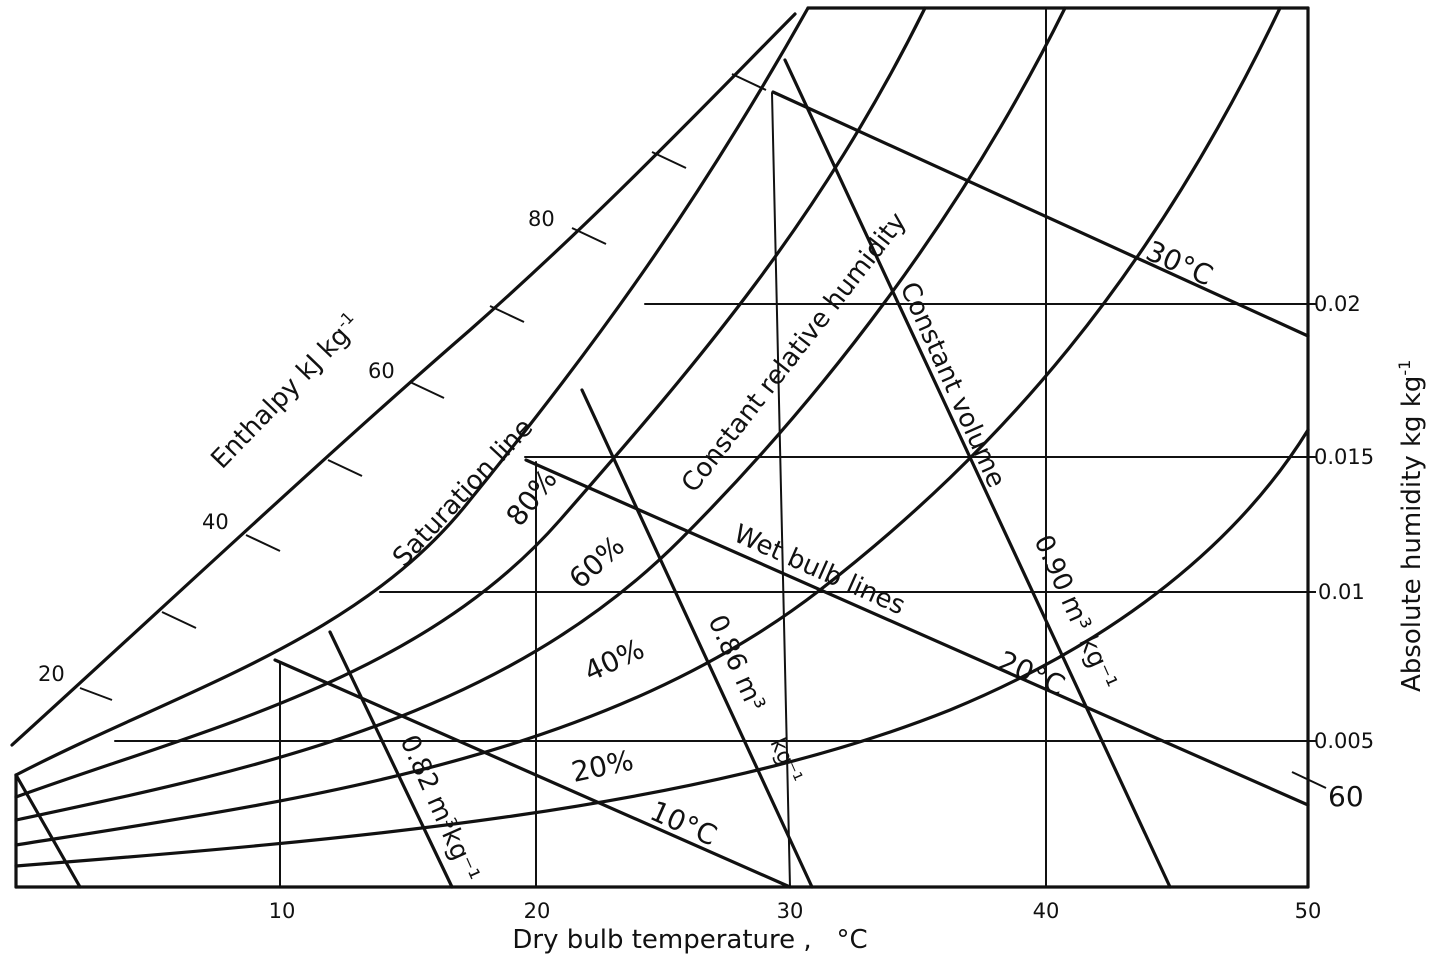 This screenshot has height=956, width=1433. What do you see at coordinates (381, 371) in the screenshot?
I see `enthalpy-tick-60: 60` at bounding box center [381, 371].